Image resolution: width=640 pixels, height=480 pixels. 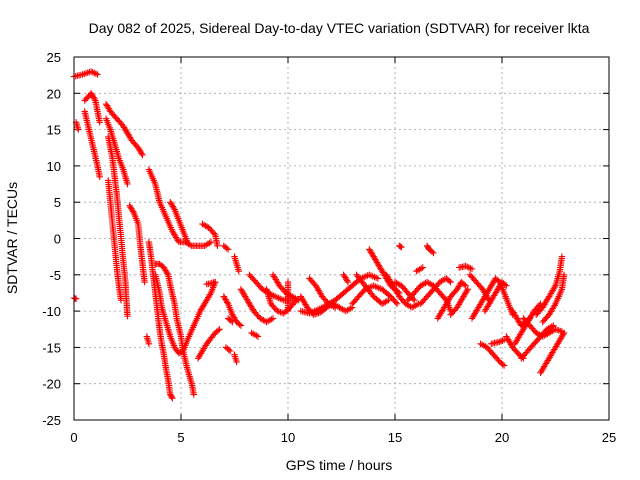 What do you see at coordinates (57, 202) in the screenshot?
I see `y-tick-label: 5` at bounding box center [57, 202].